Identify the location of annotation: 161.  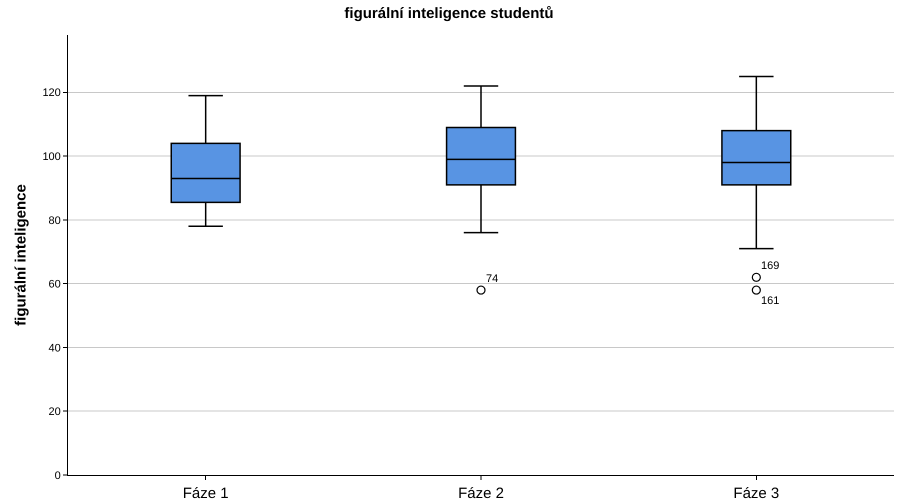
(770, 301).